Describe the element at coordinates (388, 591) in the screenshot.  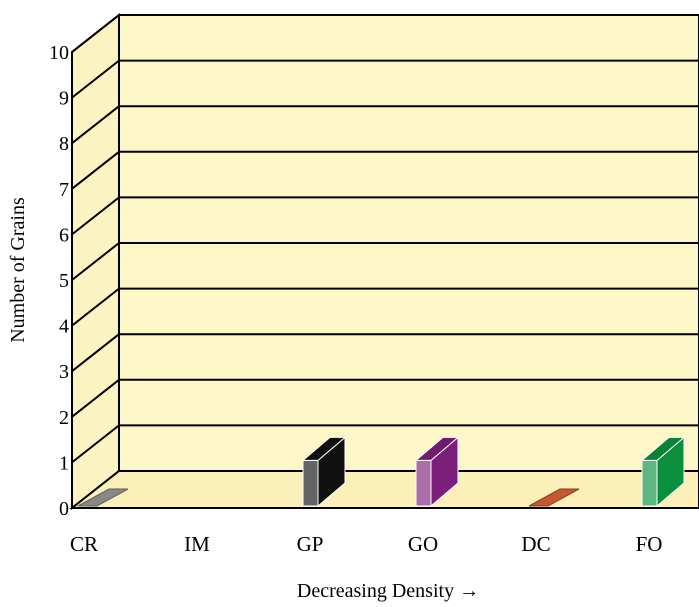
I see `x-axis-label: Decreasing Density →` at that location.